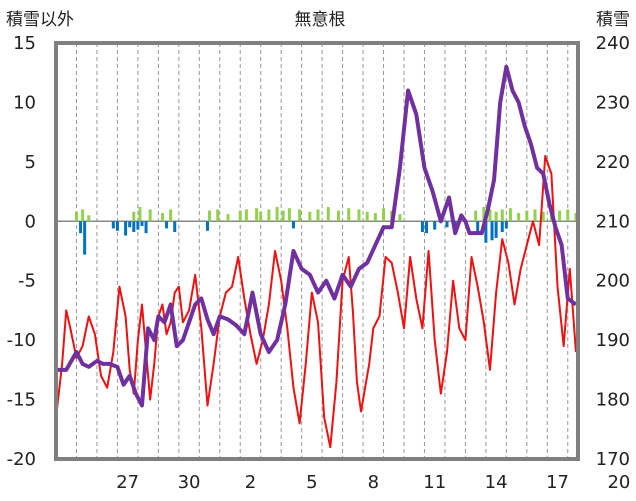  Describe the element at coordinates (613, 251) in the screenshot. I see `y-right-ticks: 240 230 220 210 200 190 180 170` at that location.